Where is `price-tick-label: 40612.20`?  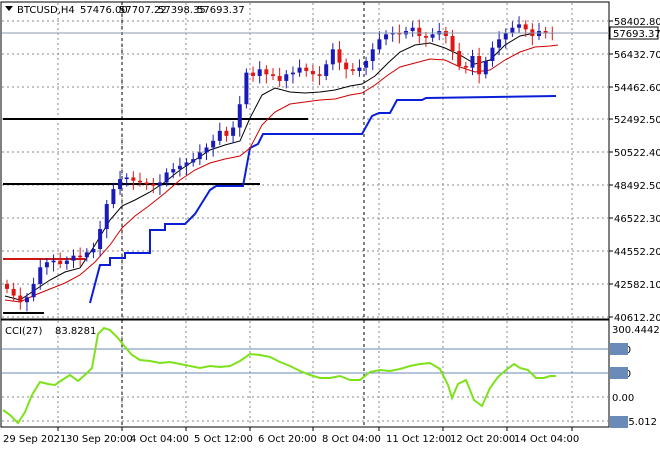 price-tick-label: 40612.20 is located at coordinates (637, 318).